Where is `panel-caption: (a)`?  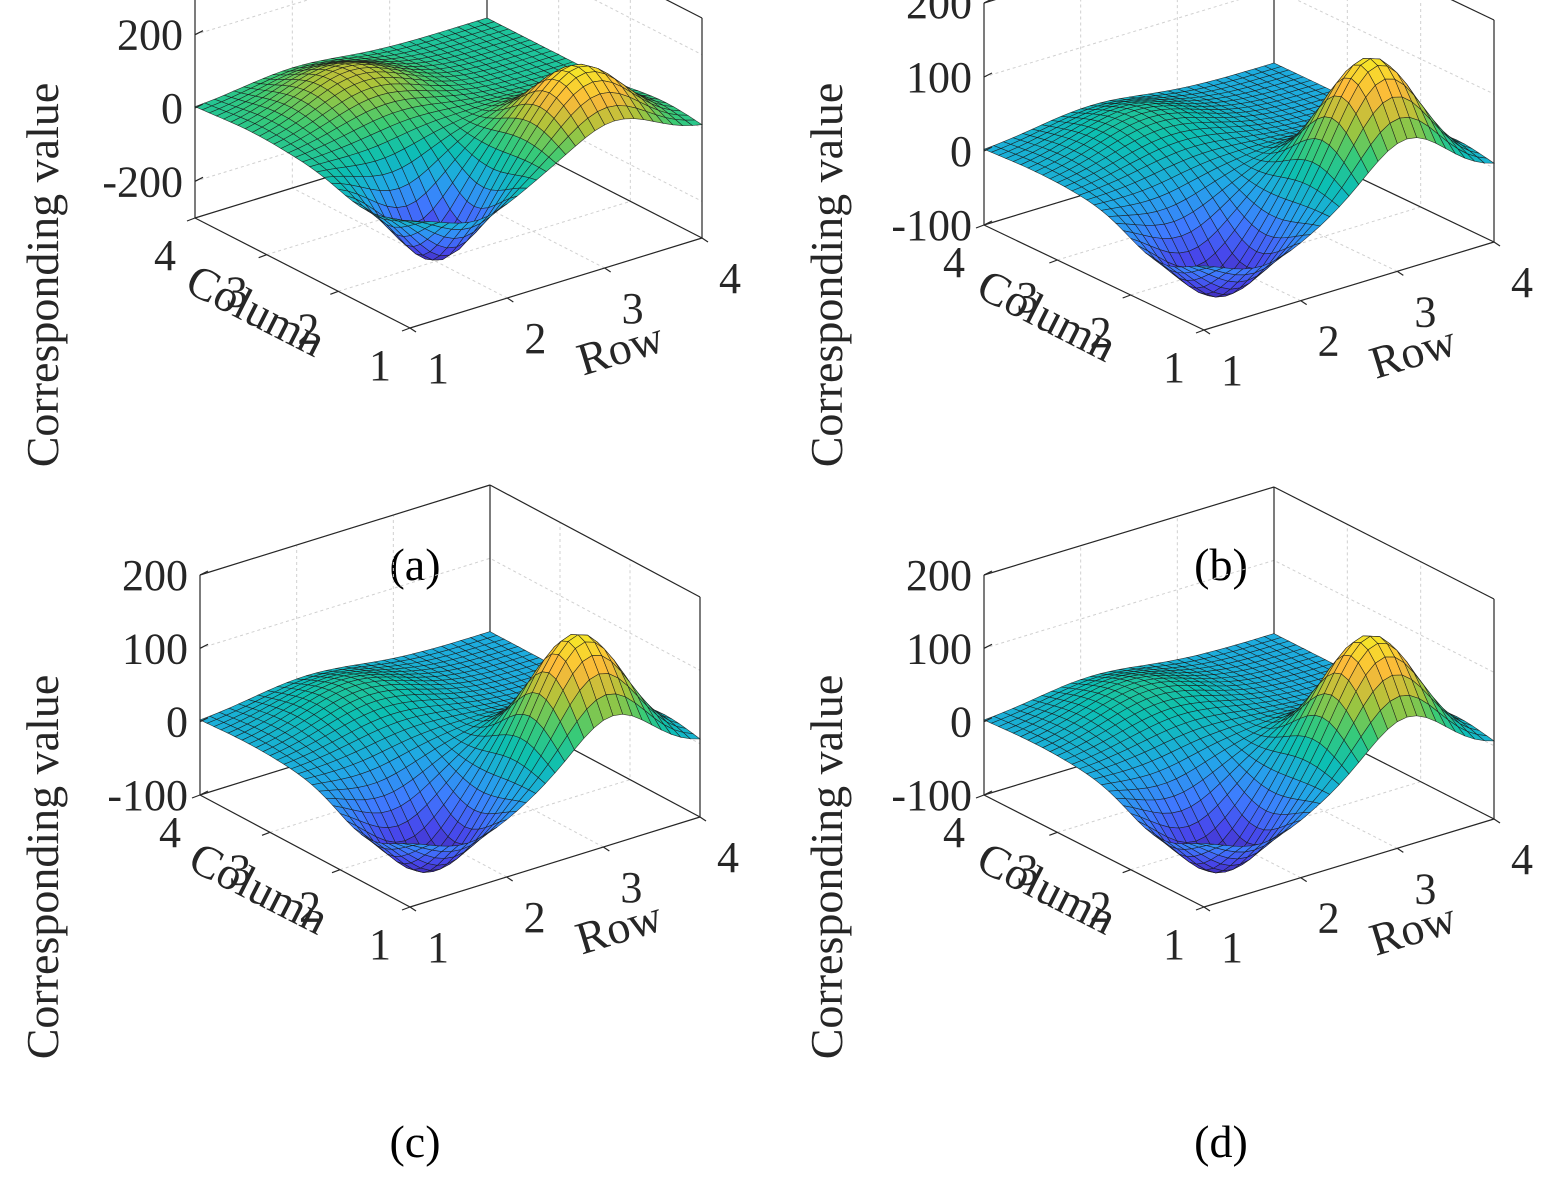
panel-caption: (a) is located at coordinates (414, 564).